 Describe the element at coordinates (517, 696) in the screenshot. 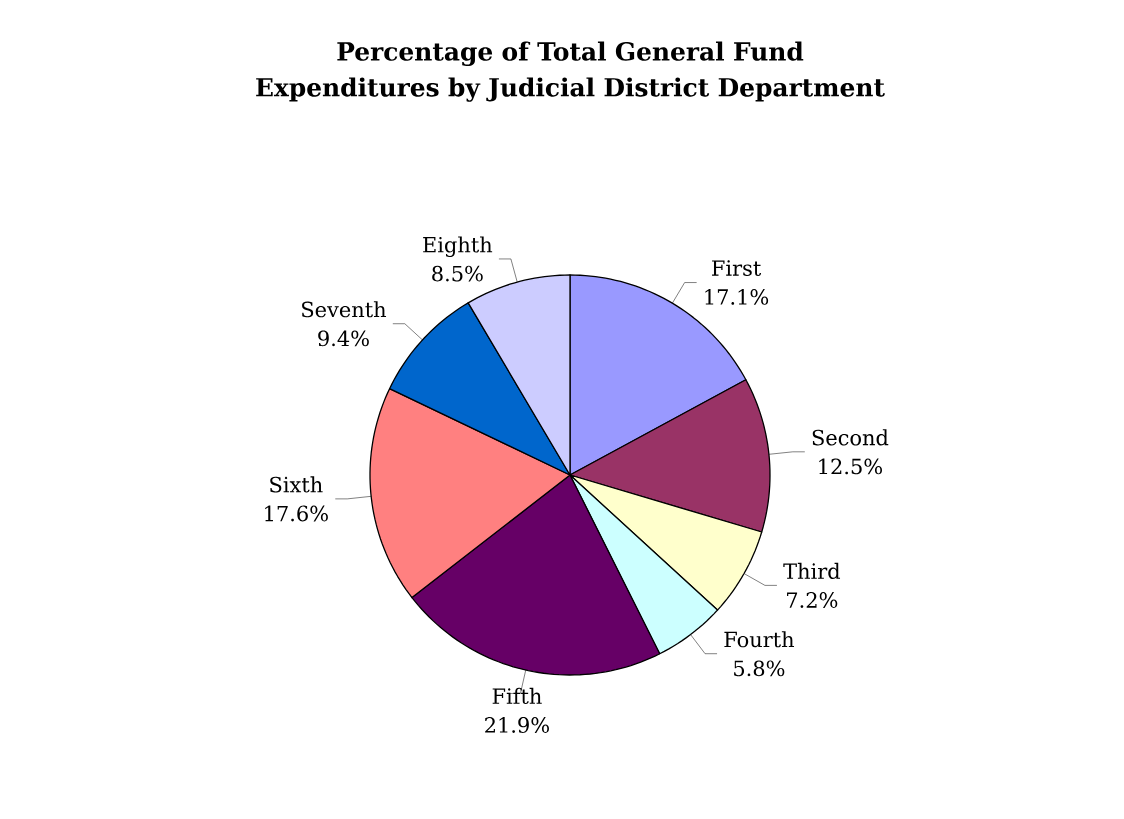

I see `slice-label: Fifth` at that location.